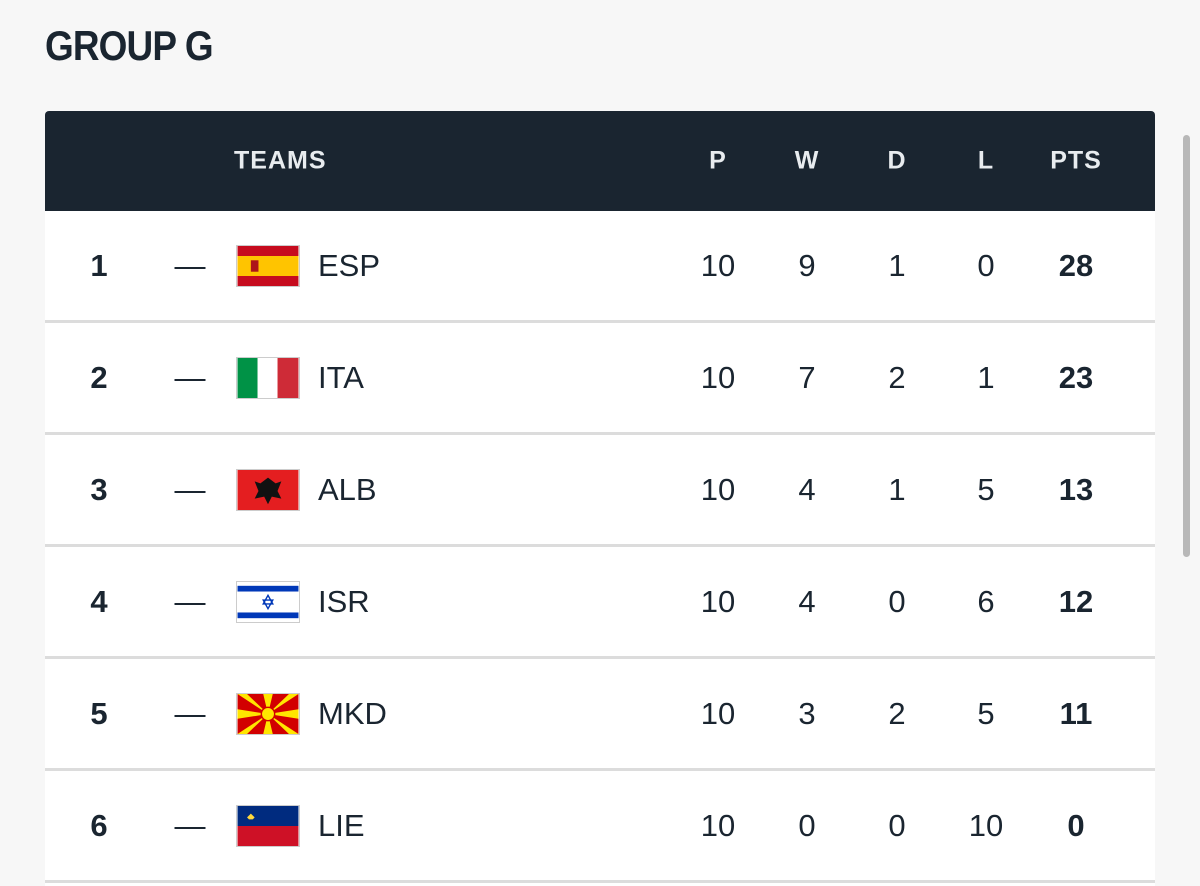 This screenshot has width=1200, height=886. Describe the element at coordinates (1076, 713) in the screenshot. I see `points: 11` at that location.